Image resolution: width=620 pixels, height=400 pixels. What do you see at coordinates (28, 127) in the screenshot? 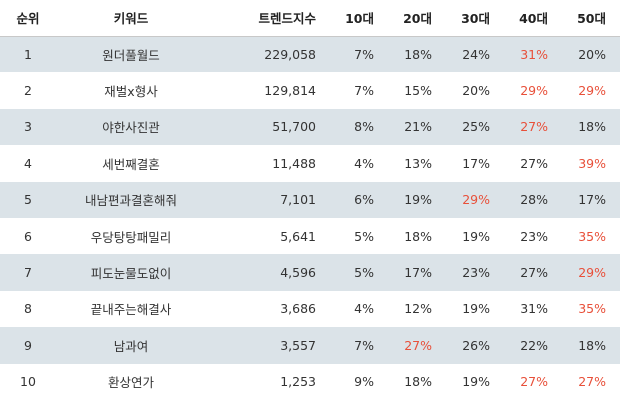
I see `rank-cell: 3` at bounding box center [28, 127].